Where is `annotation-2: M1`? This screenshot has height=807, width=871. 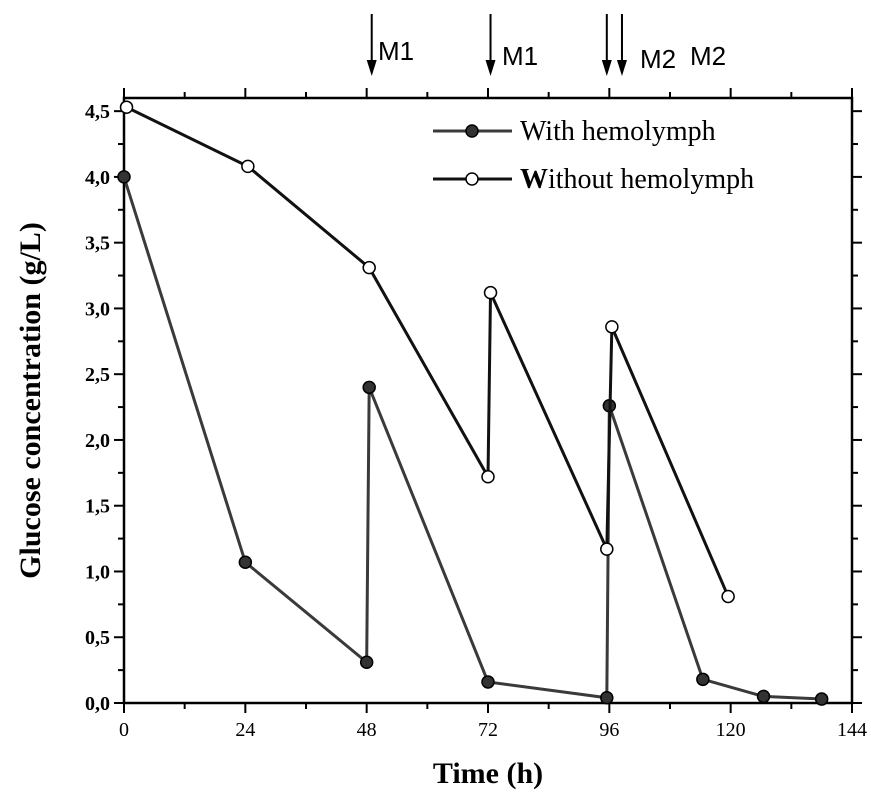
annotation-2: M1 is located at coordinates (511, 45).